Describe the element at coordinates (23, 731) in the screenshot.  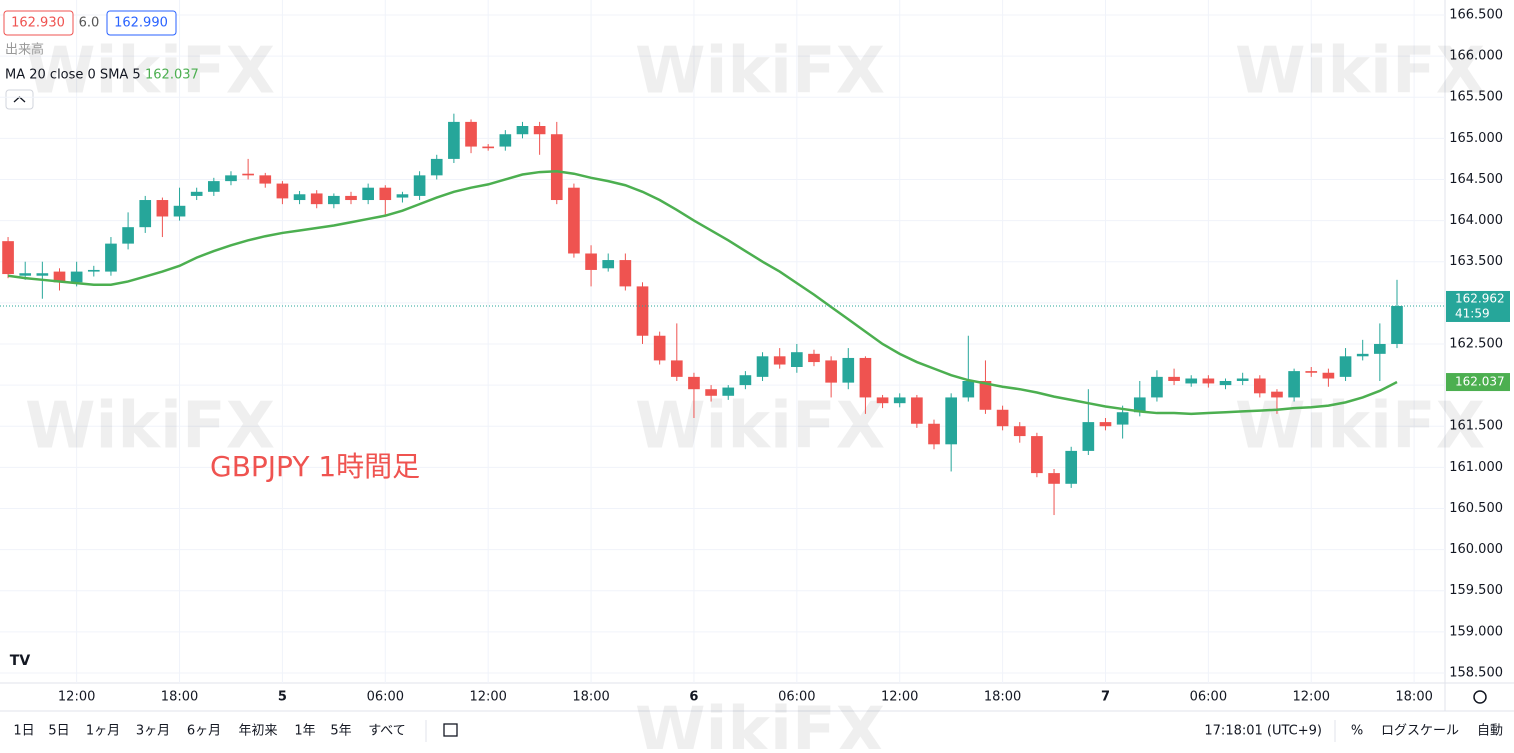
I see `range-button: 1日` at that location.